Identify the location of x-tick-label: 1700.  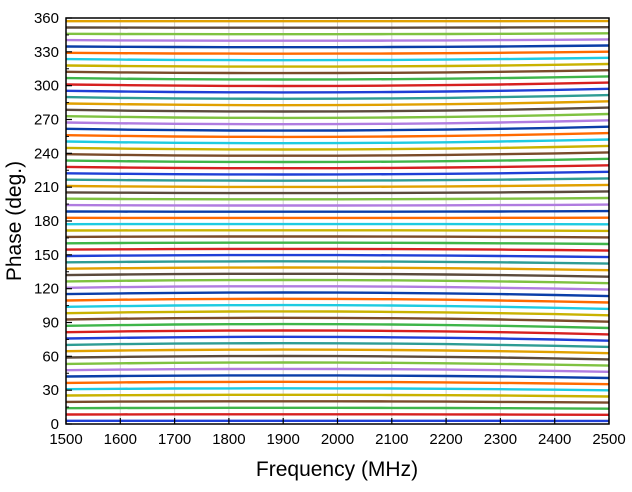
(174, 439).